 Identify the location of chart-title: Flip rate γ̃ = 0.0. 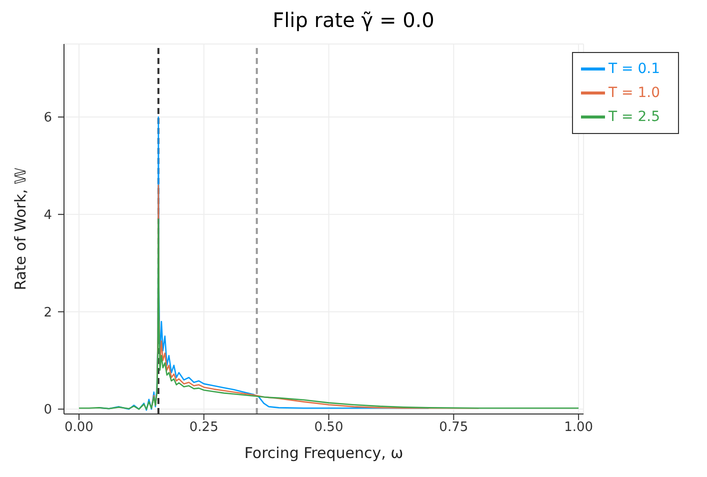
(354, 21).